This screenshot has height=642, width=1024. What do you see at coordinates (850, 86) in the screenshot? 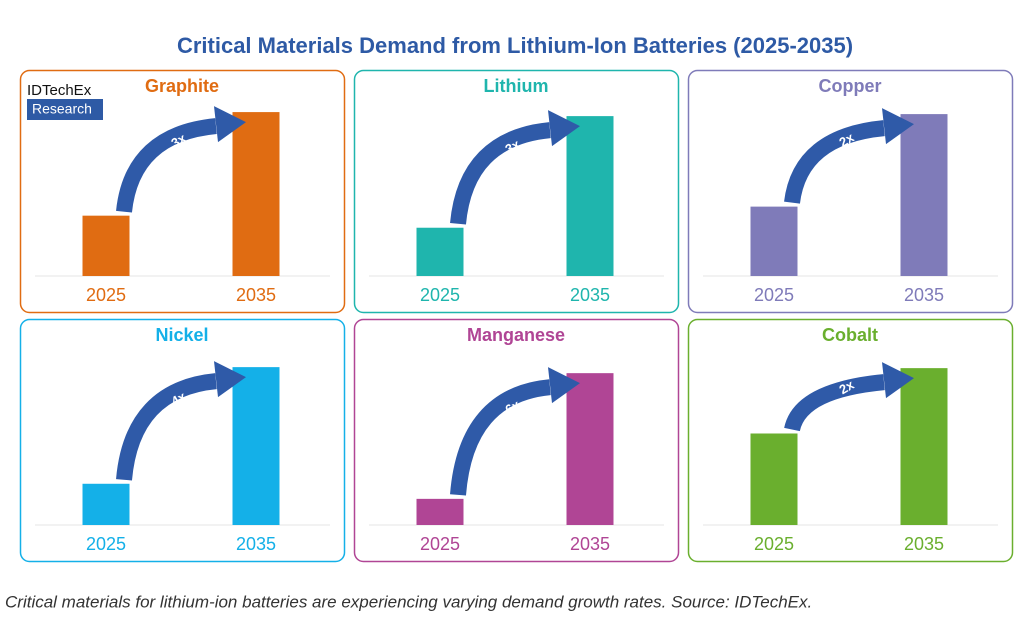
I see `panel-title: Copper` at bounding box center [850, 86].